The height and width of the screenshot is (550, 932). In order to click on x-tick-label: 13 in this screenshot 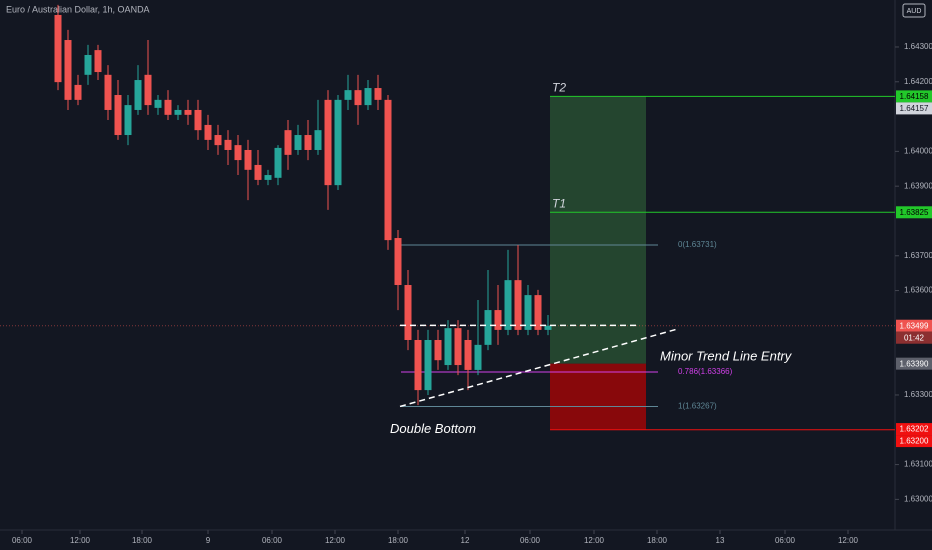, I will do `click(720, 540)`.